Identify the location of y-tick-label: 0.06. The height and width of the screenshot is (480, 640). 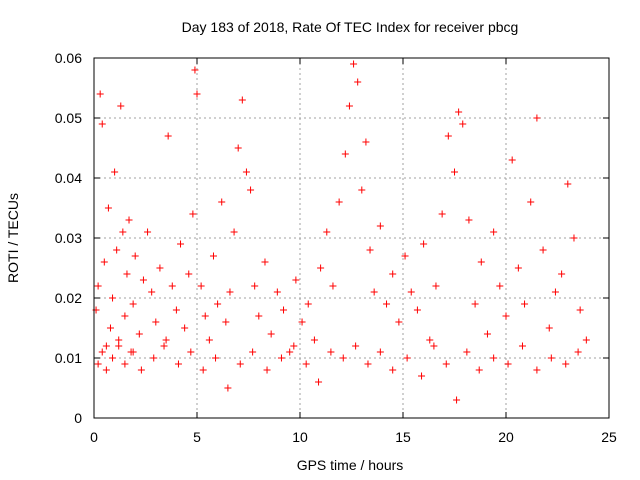
(68, 58).